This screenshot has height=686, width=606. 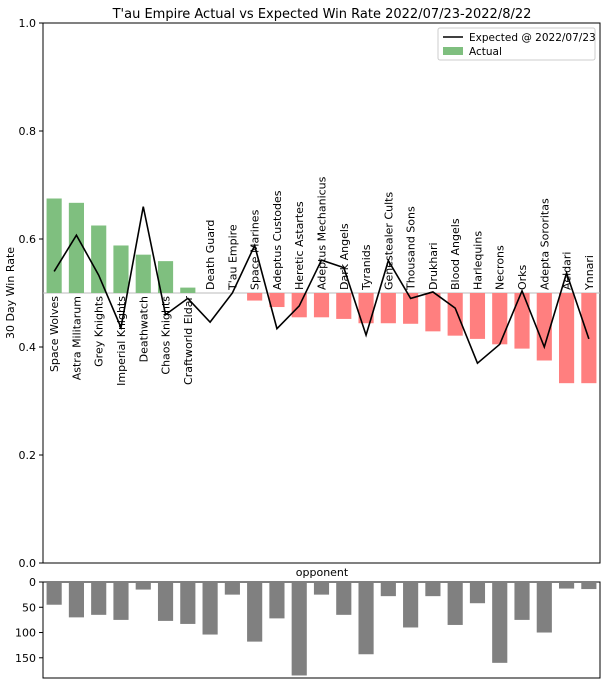 What do you see at coordinates (388, 241) in the screenshot?
I see `category-label: Genestealer Cults` at bounding box center [388, 241].